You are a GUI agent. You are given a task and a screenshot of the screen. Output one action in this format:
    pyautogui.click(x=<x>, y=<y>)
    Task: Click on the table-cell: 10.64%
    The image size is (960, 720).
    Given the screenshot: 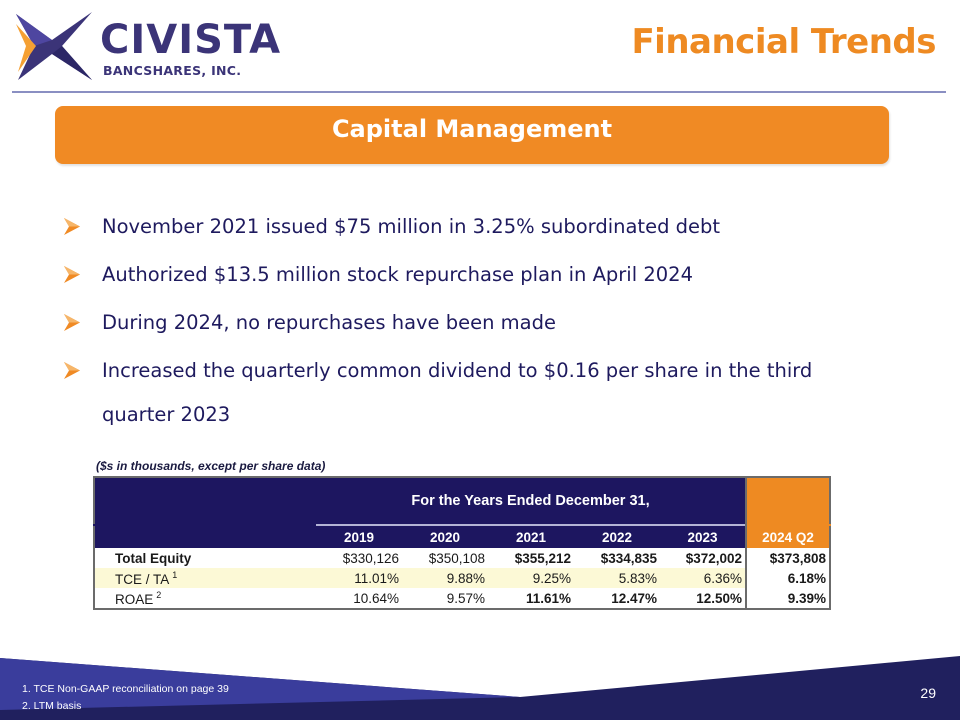 What is the action you would take?
    pyautogui.click(x=376, y=598)
    